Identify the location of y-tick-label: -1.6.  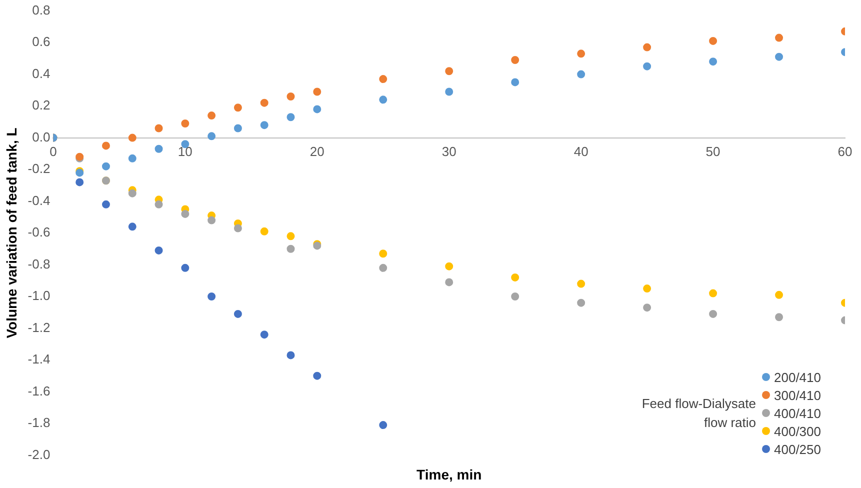
(39, 390).